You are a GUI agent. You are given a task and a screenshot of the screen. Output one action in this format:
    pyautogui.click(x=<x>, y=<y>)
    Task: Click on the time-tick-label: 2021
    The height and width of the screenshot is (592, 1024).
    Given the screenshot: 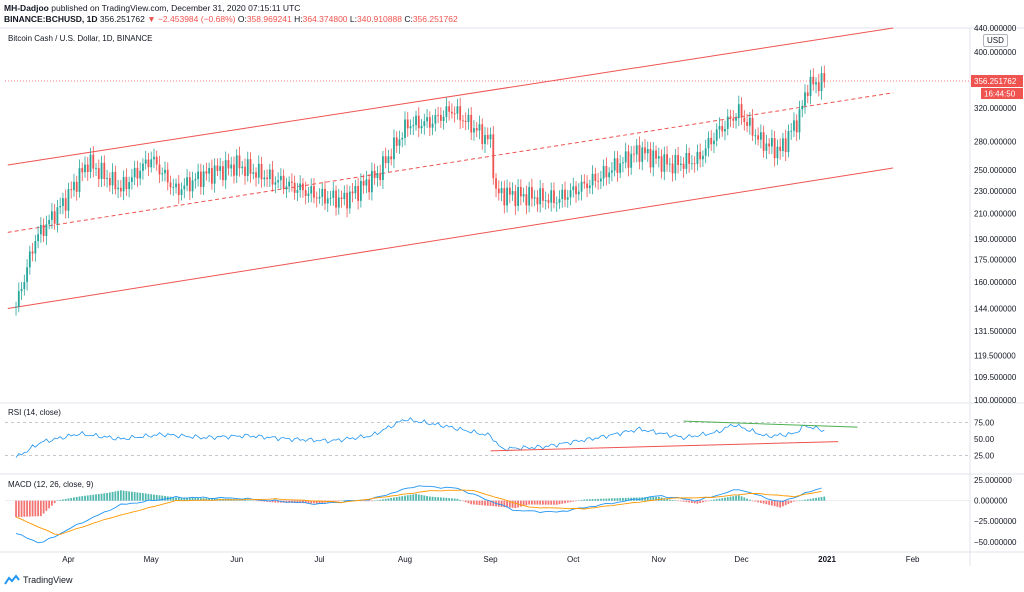 What is the action you would take?
    pyautogui.click(x=827, y=559)
    